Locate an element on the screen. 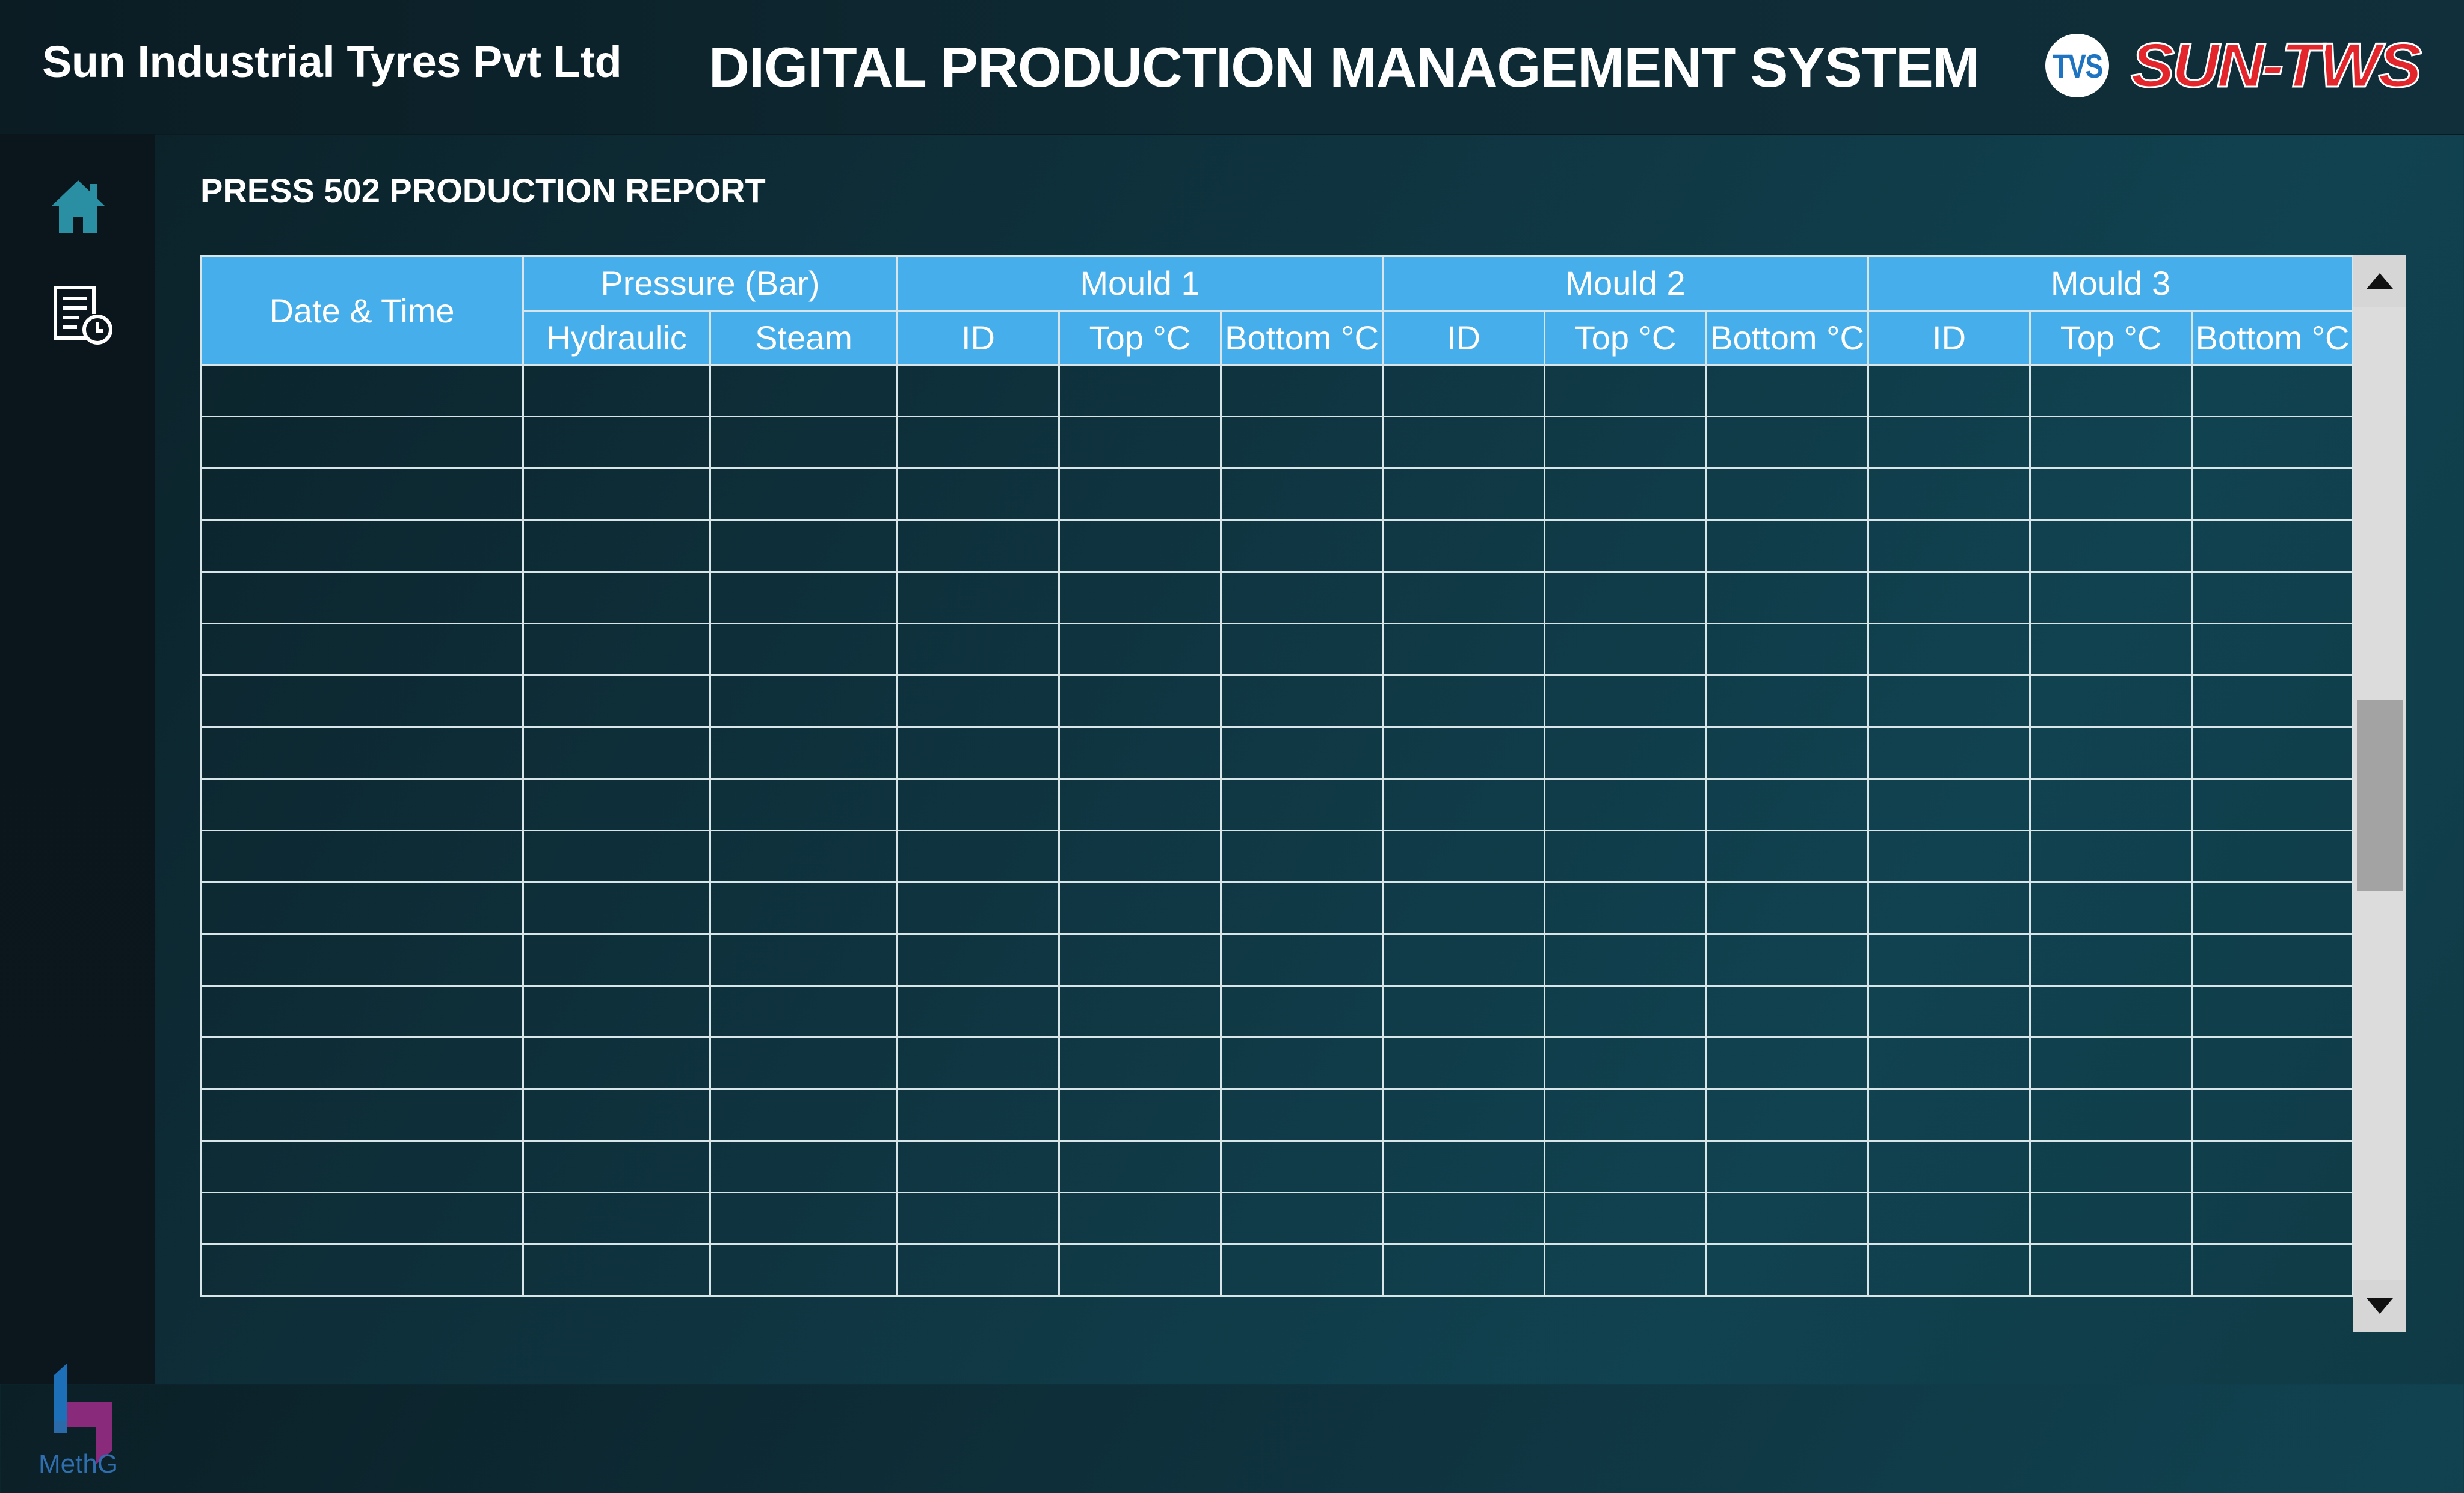 Image resolution: width=2464 pixels, height=1493 pixels. scroll-down-button is located at coordinates (2379, 1306).